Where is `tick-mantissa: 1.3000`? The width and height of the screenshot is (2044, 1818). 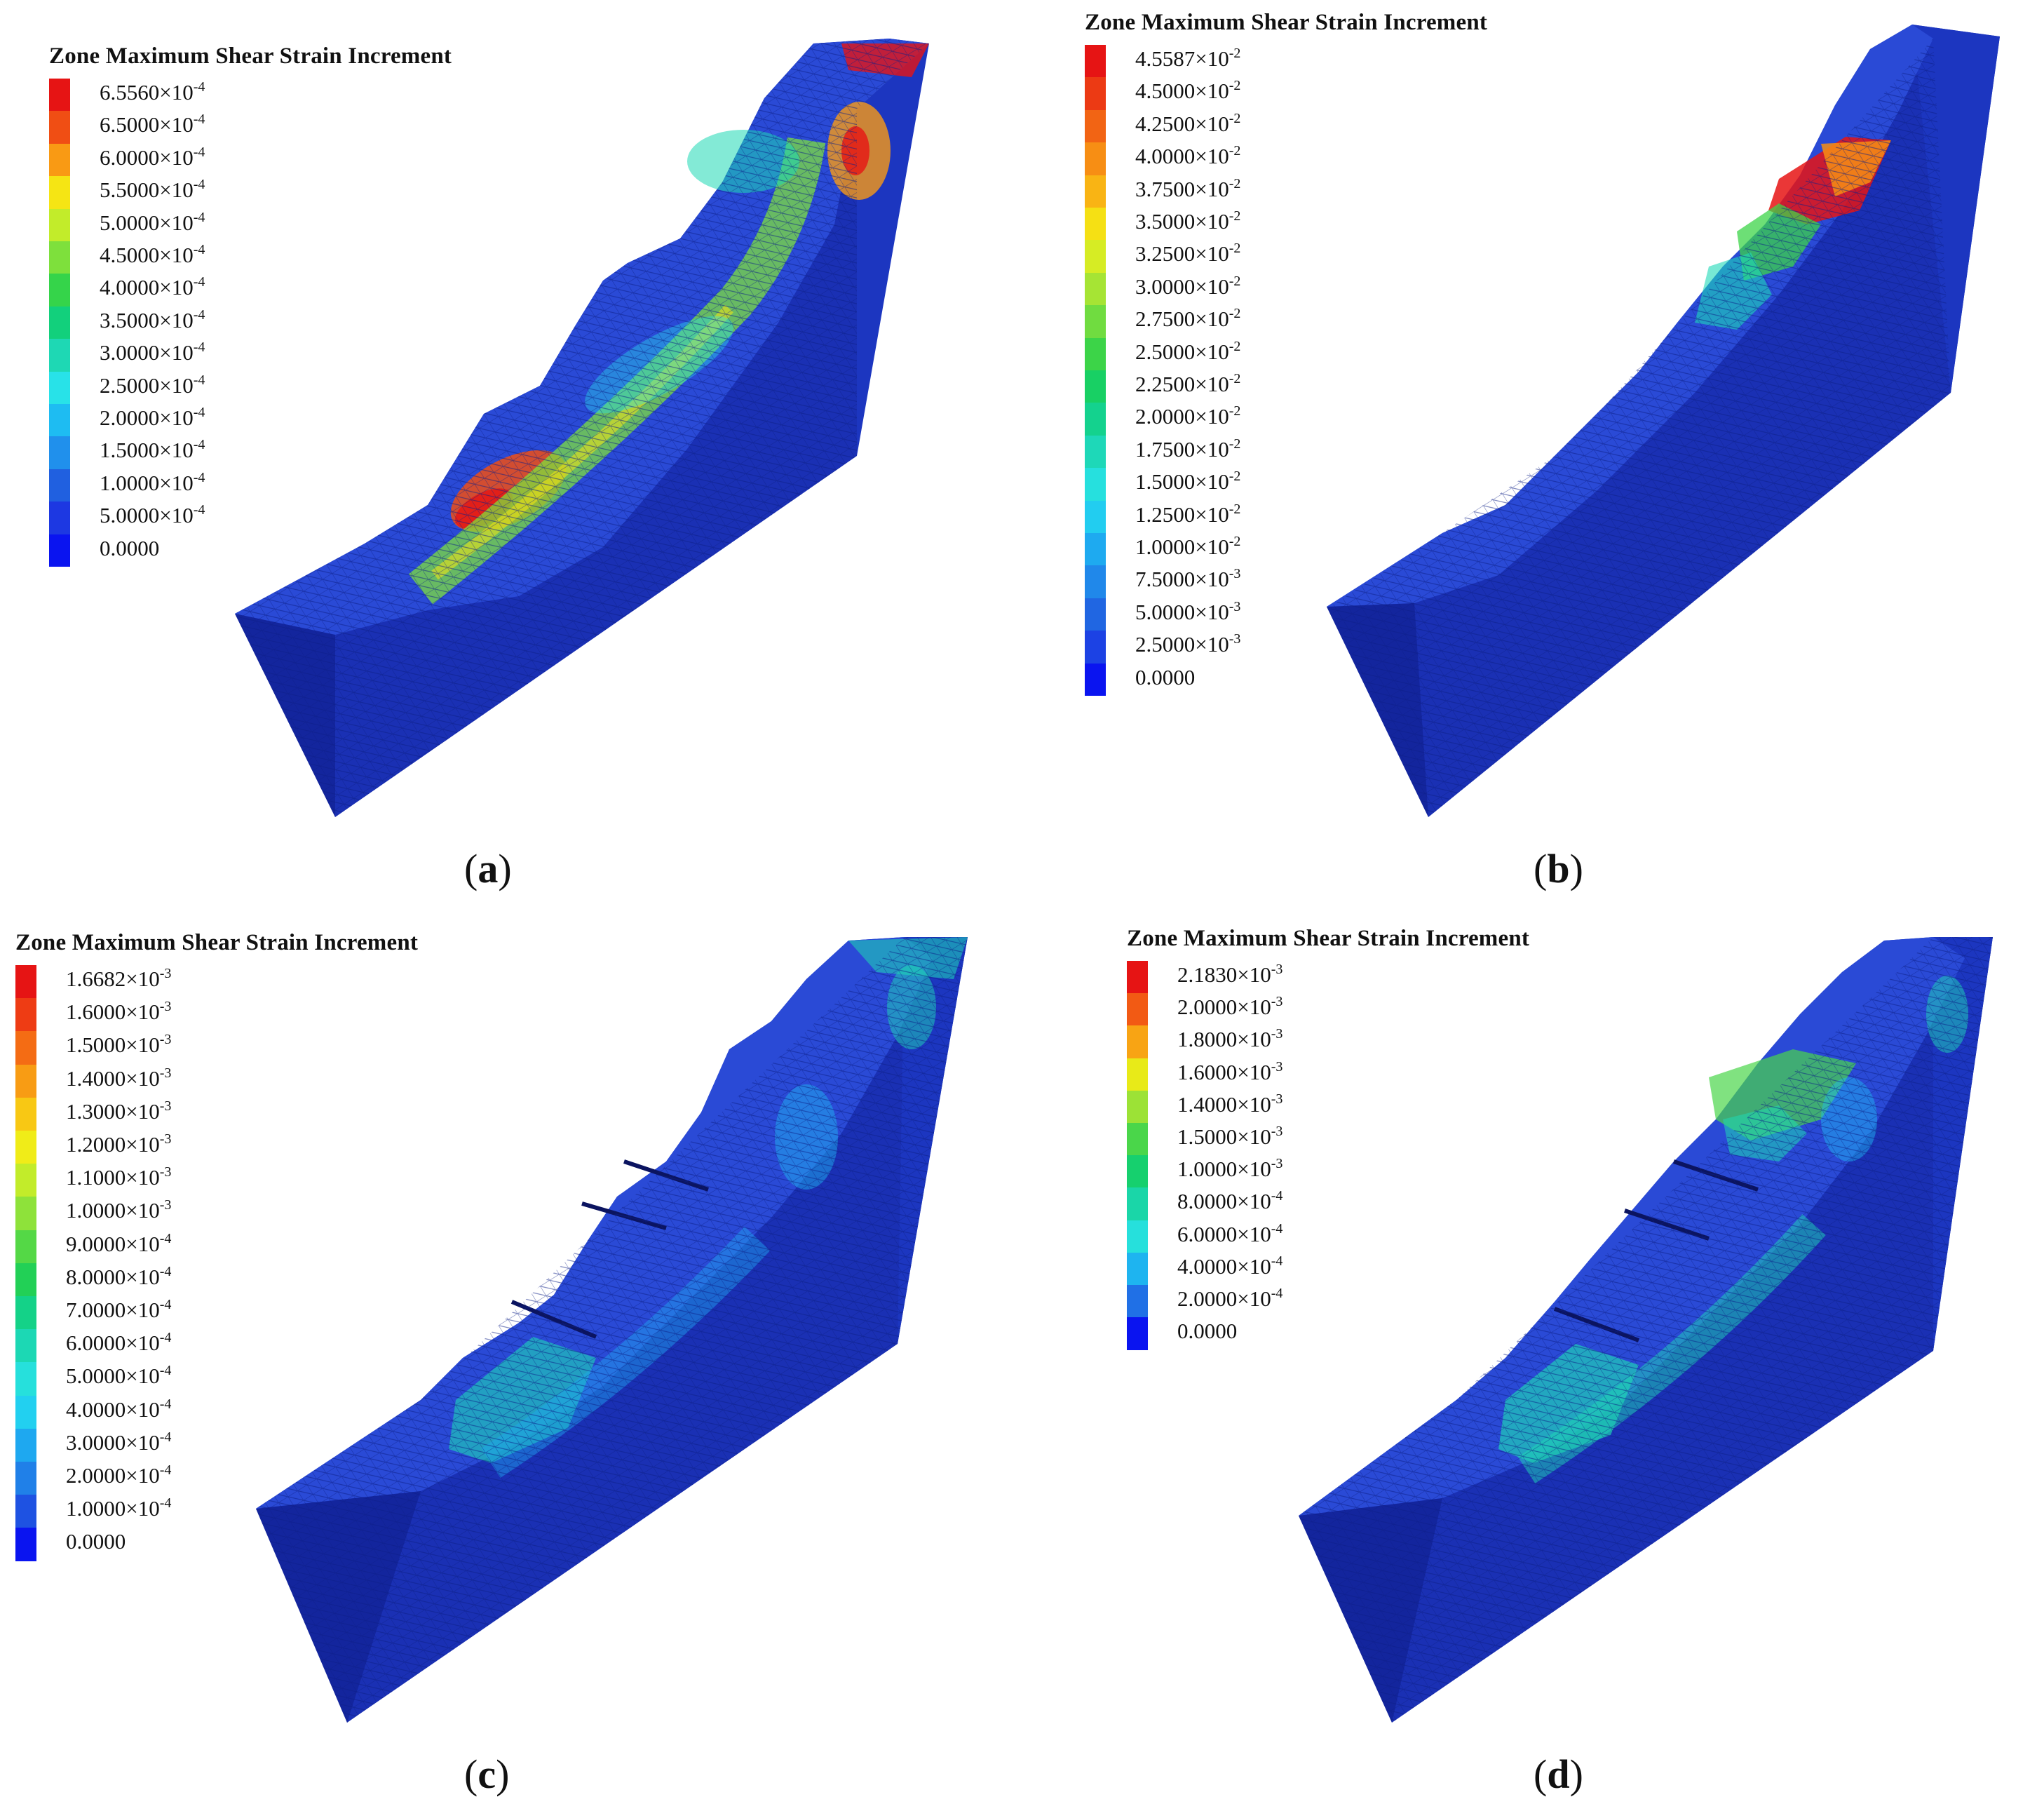
tick-mantissa: 1.3000 is located at coordinates (96, 1111).